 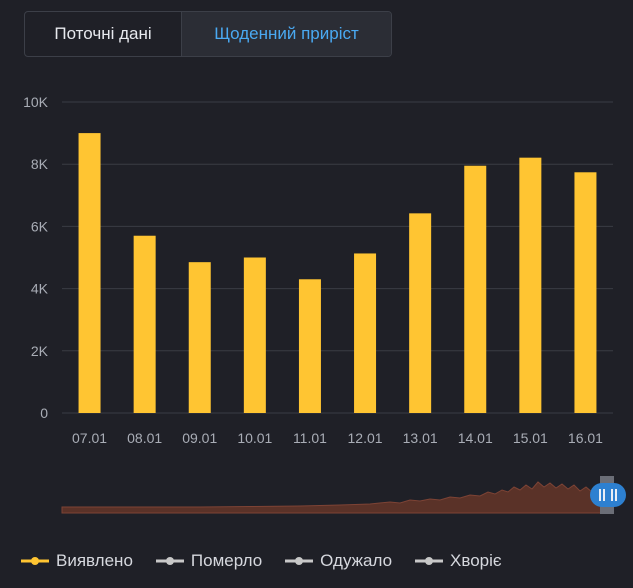 I want to click on y-tick-label: 10K, so click(x=36, y=102).